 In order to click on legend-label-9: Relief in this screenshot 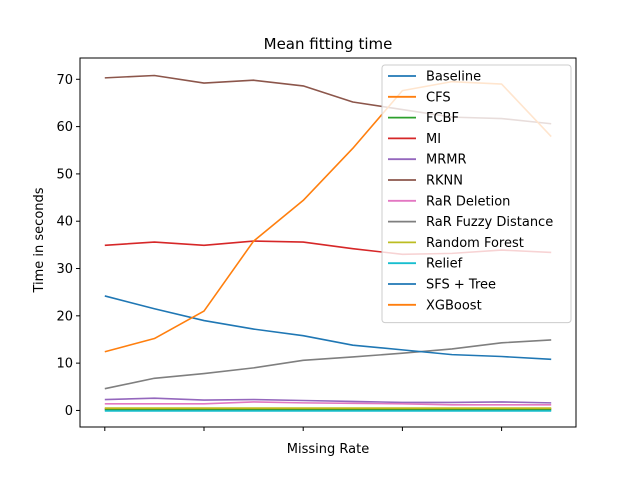, I will do `click(444, 264)`.